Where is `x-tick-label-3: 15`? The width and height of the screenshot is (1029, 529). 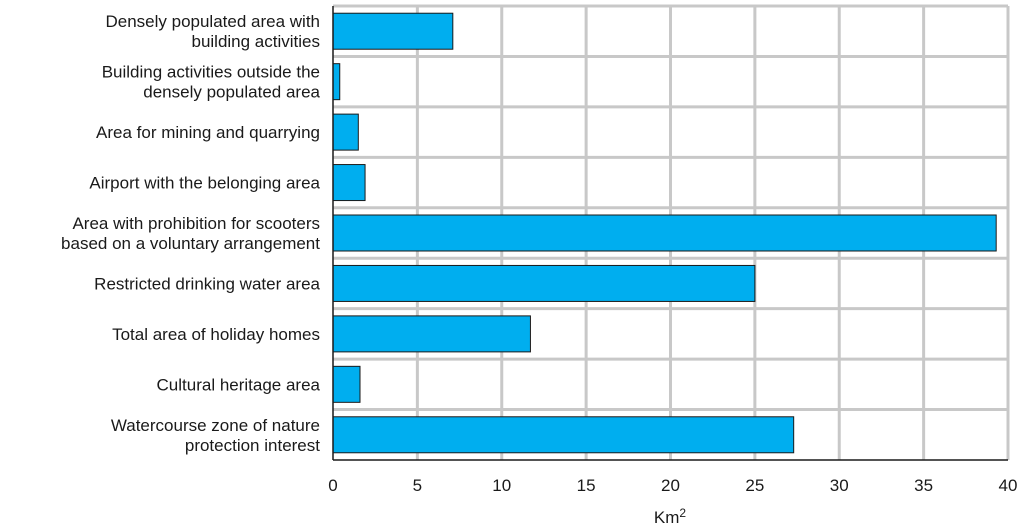 x-tick-label-3: 15 is located at coordinates (586, 485).